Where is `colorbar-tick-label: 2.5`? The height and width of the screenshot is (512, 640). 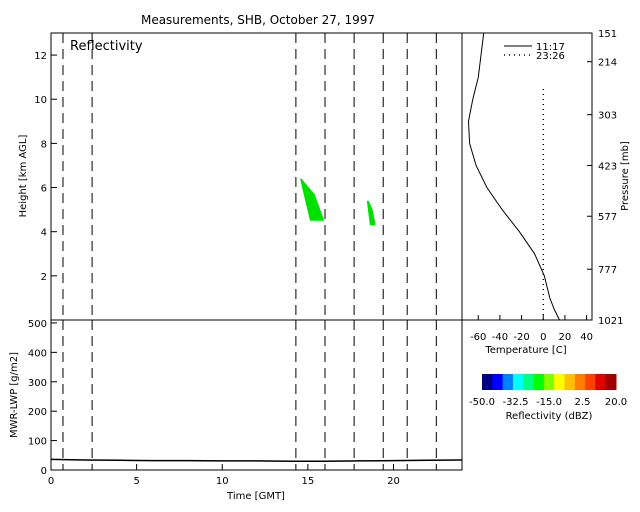
colorbar-tick-label: 2.5 is located at coordinates (583, 402).